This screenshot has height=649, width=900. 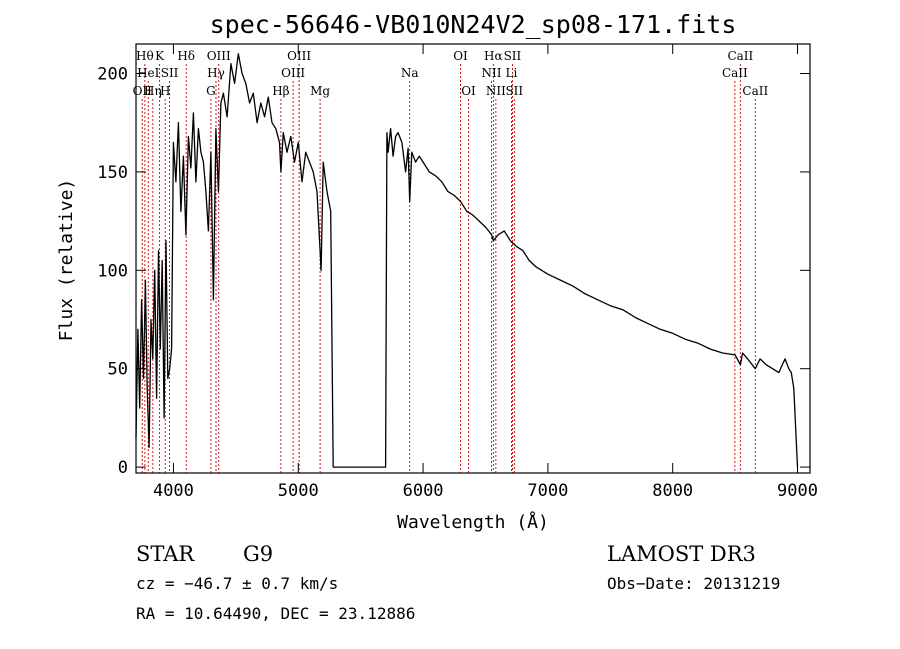 What do you see at coordinates (410, 73) in the screenshot?
I see `spectral-line-label: Na` at bounding box center [410, 73].